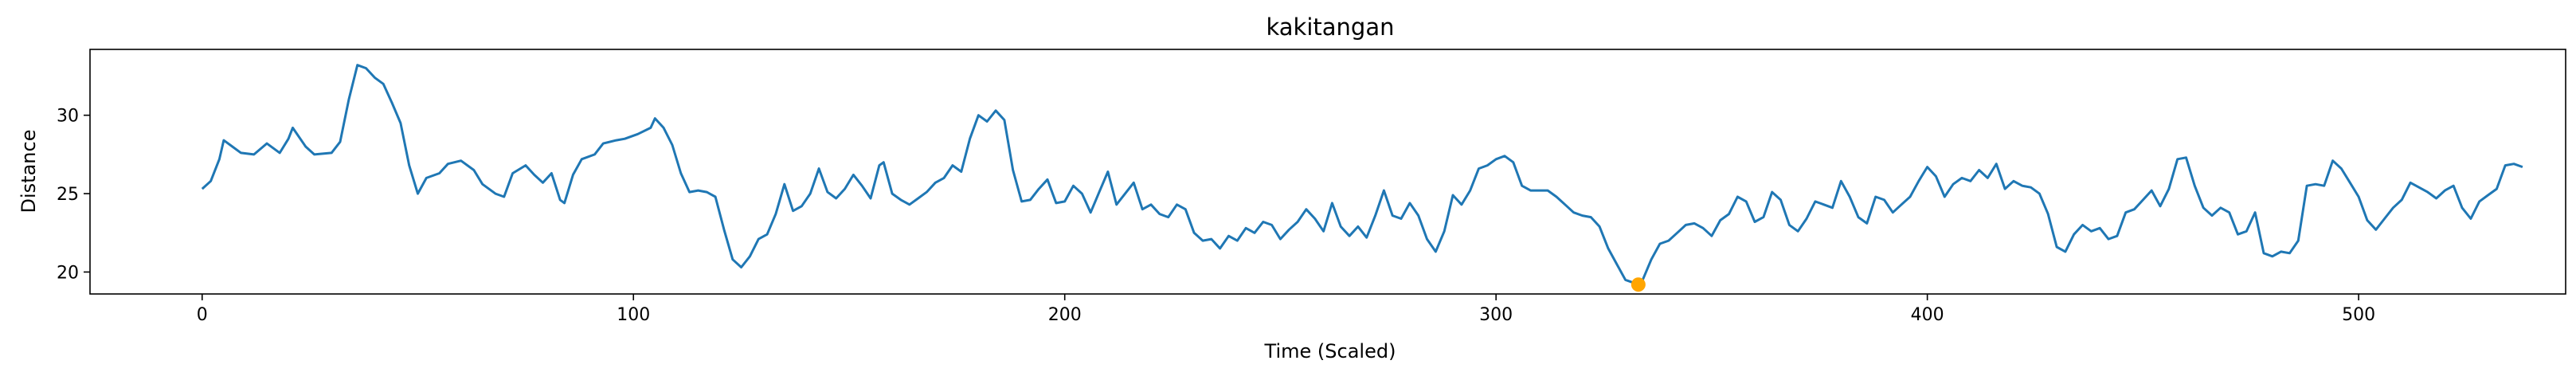 The width and height of the screenshot is (2576, 380). I want to click on x-tick-label: 100, so click(633, 315).